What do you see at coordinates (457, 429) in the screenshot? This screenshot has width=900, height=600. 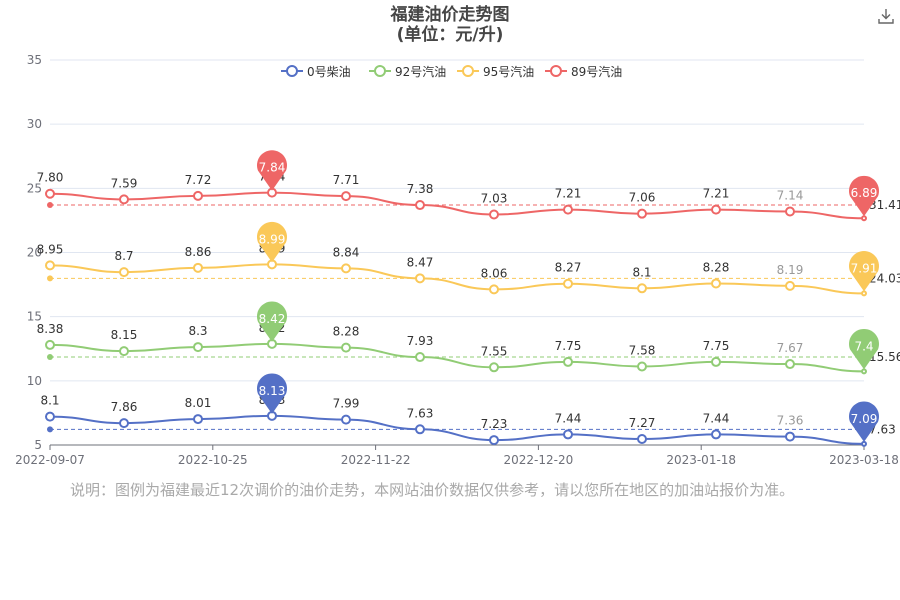 I see `series-line` at bounding box center [457, 429].